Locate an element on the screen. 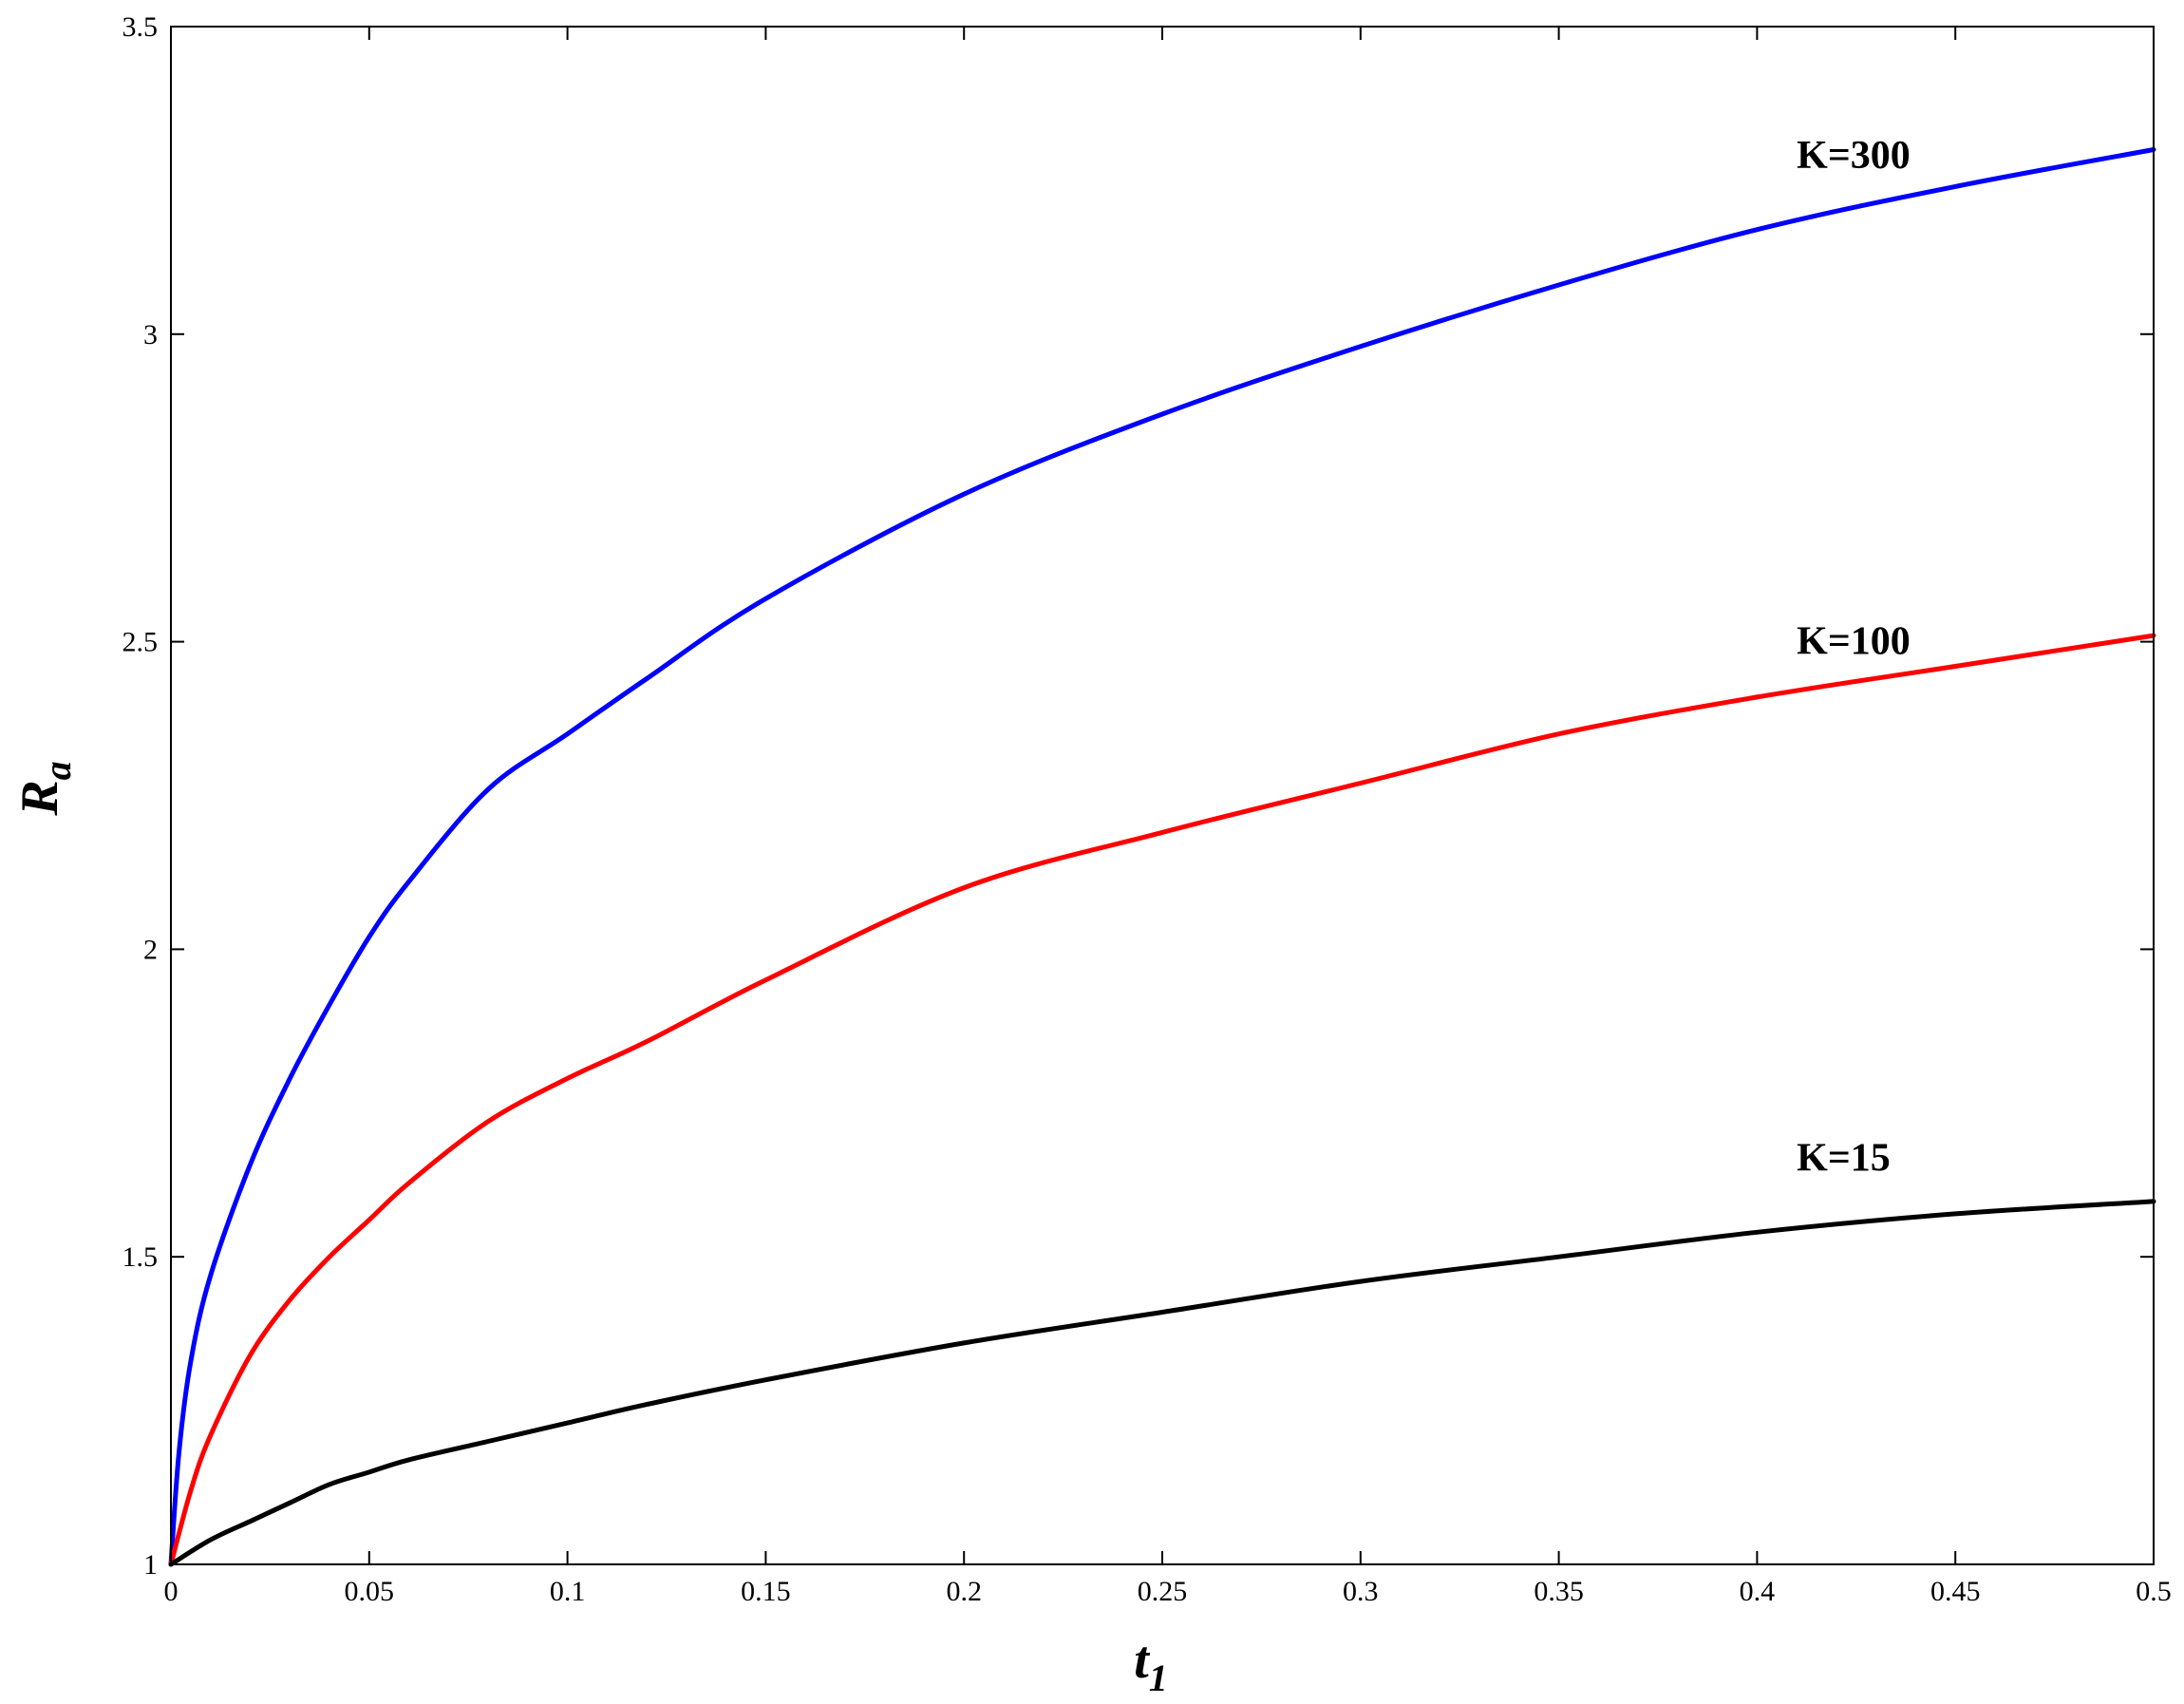 This screenshot has height=1704, width=2184. x-axis-label-subscript: 1 is located at coordinates (1158, 1678).